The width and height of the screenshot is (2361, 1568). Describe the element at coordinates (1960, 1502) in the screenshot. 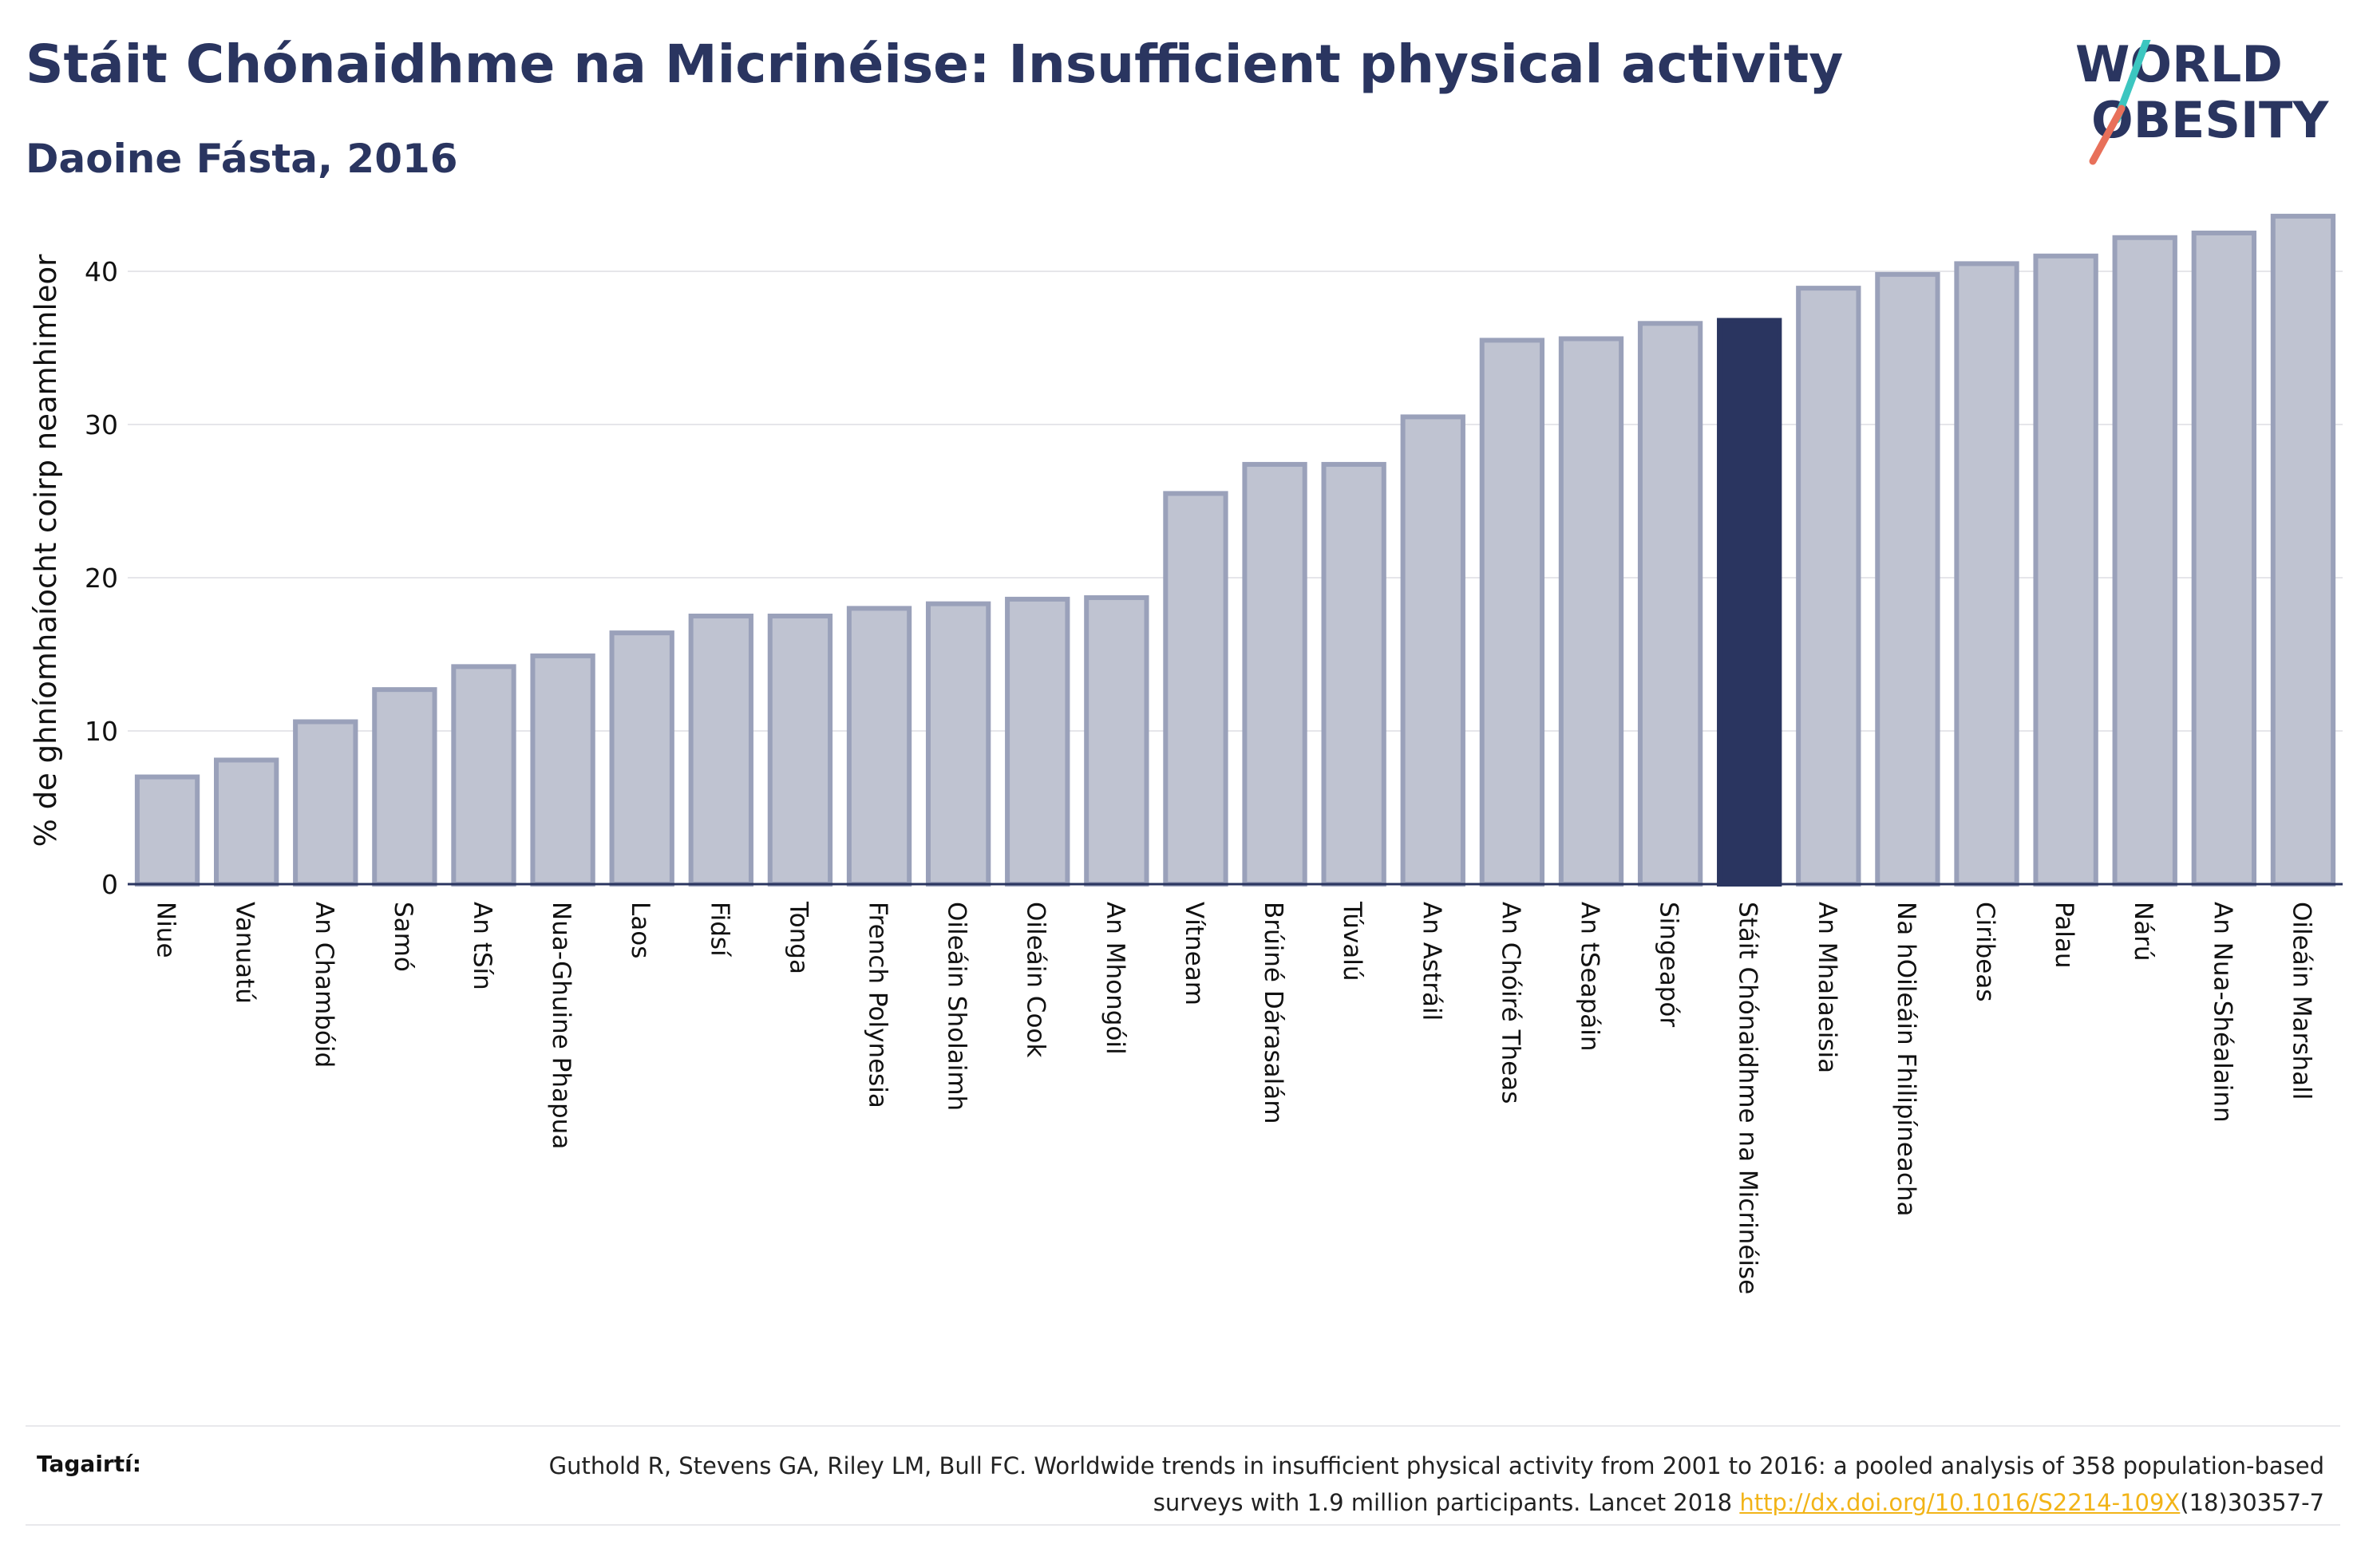

I see `references-link: http://dx.doi.org/10.1016/S2214-109X` at that location.